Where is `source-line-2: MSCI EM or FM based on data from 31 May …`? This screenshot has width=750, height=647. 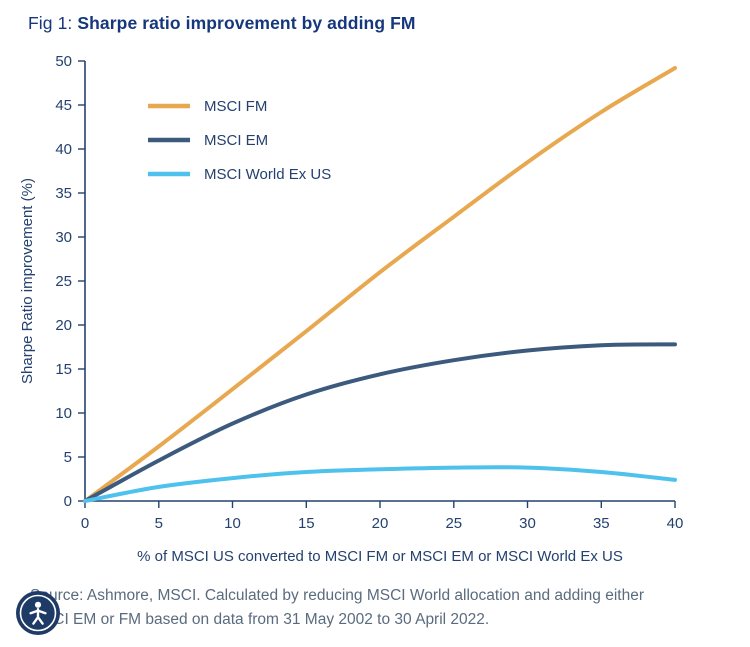
source-line-2: MSCI EM or FM based on data from 31 May … is located at coordinates (260, 620).